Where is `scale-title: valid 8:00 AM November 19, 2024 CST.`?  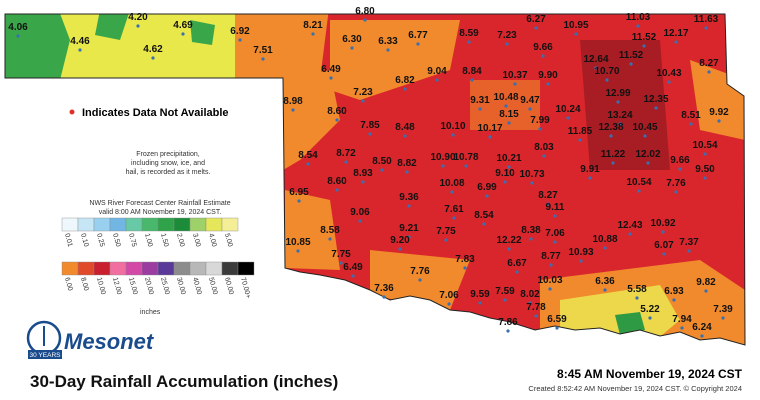 scale-title: valid 8:00 AM November 19, 2024 CST. is located at coordinates (160, 212).